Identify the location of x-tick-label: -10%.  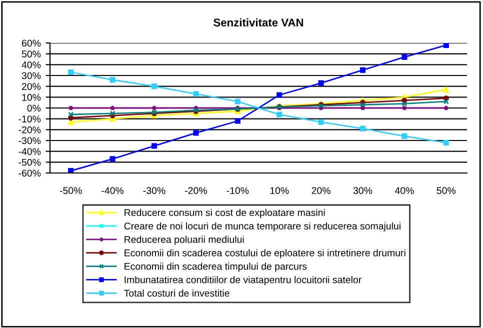
(237, 190).